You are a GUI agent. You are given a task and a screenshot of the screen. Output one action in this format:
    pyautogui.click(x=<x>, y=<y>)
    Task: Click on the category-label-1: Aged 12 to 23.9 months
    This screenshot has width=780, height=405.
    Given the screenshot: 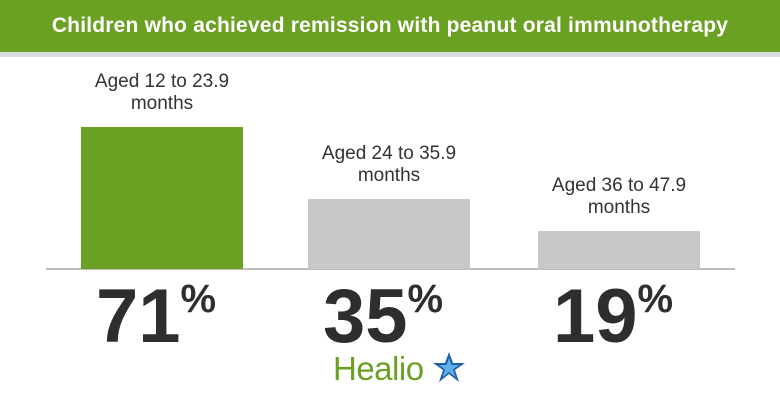 What is the action you would take?
    pyautogui.click(x=162, y=92)
    